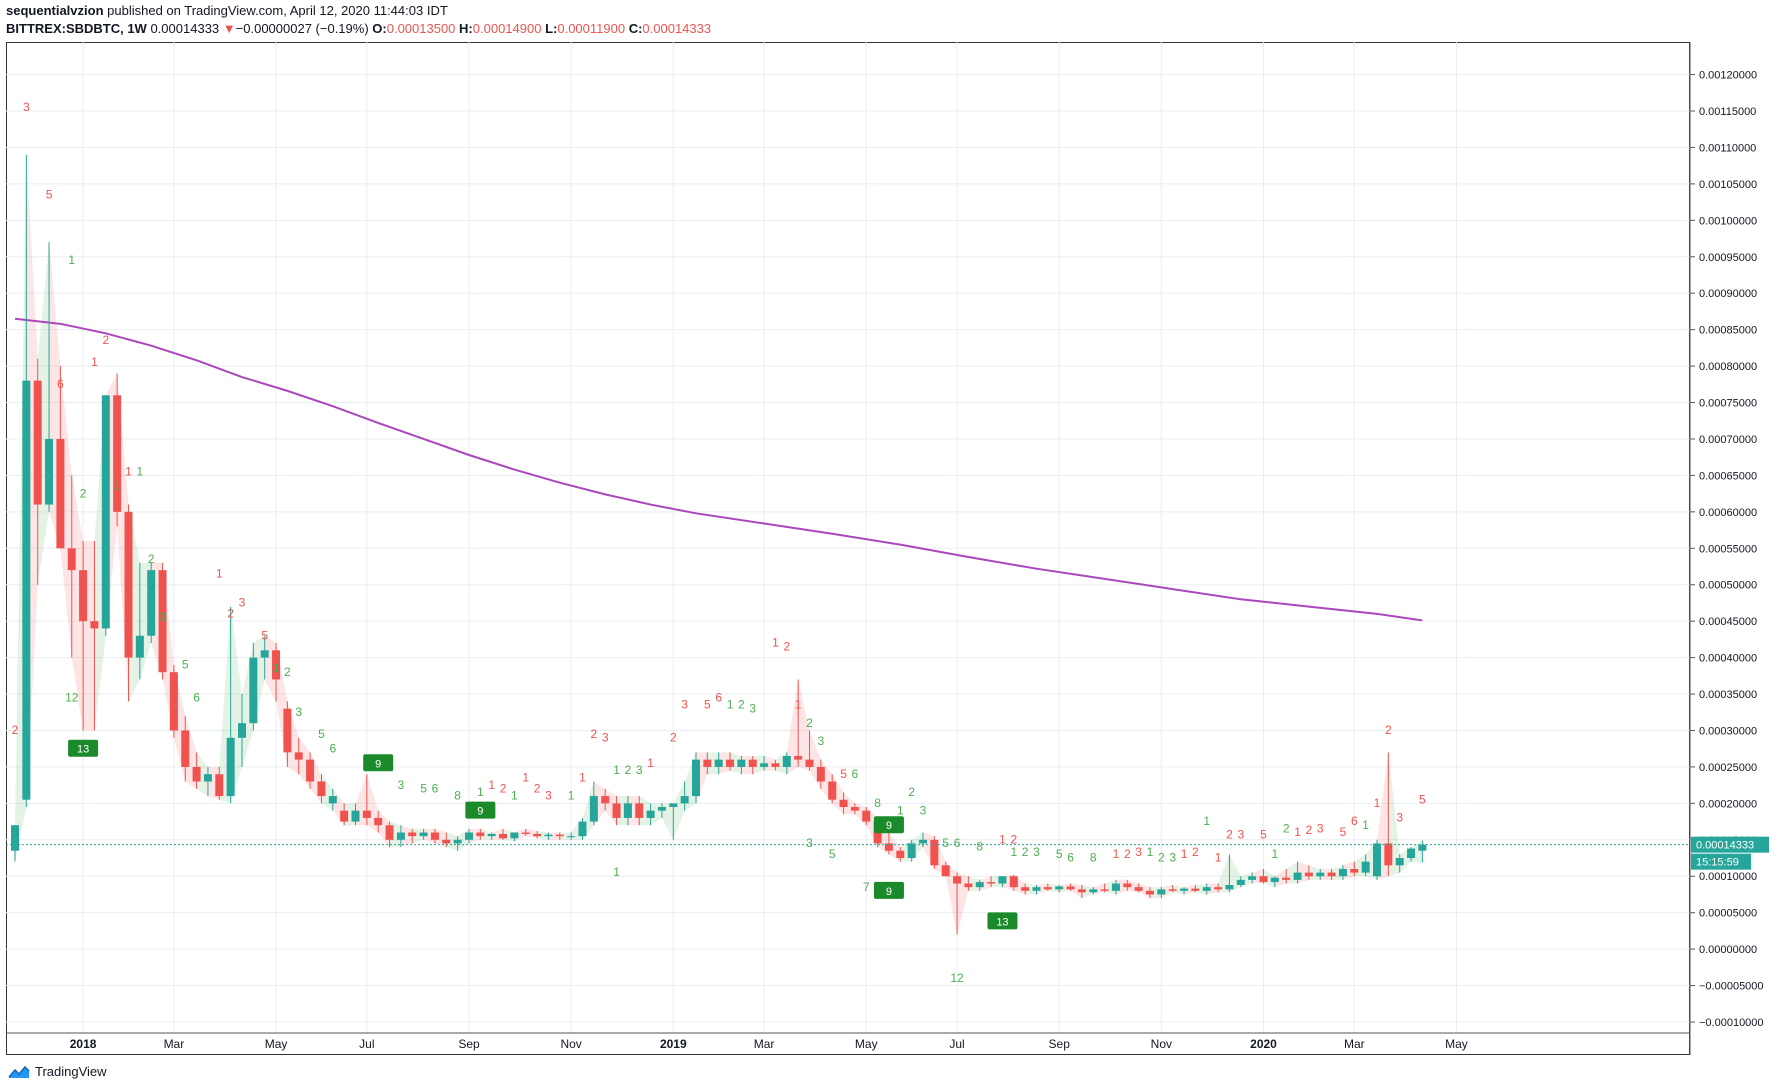 This screenshot has width=1788, height=1091. Describe the element at coordinates (1728, 513) in the screenshot. I see `price-tick-label: 0.00060000` at that location.